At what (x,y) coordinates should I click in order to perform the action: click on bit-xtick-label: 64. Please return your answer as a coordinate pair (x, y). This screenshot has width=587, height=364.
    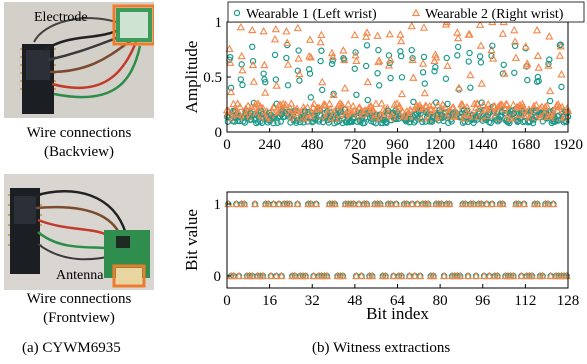
    Looking at the image, I should click on (398, 301).